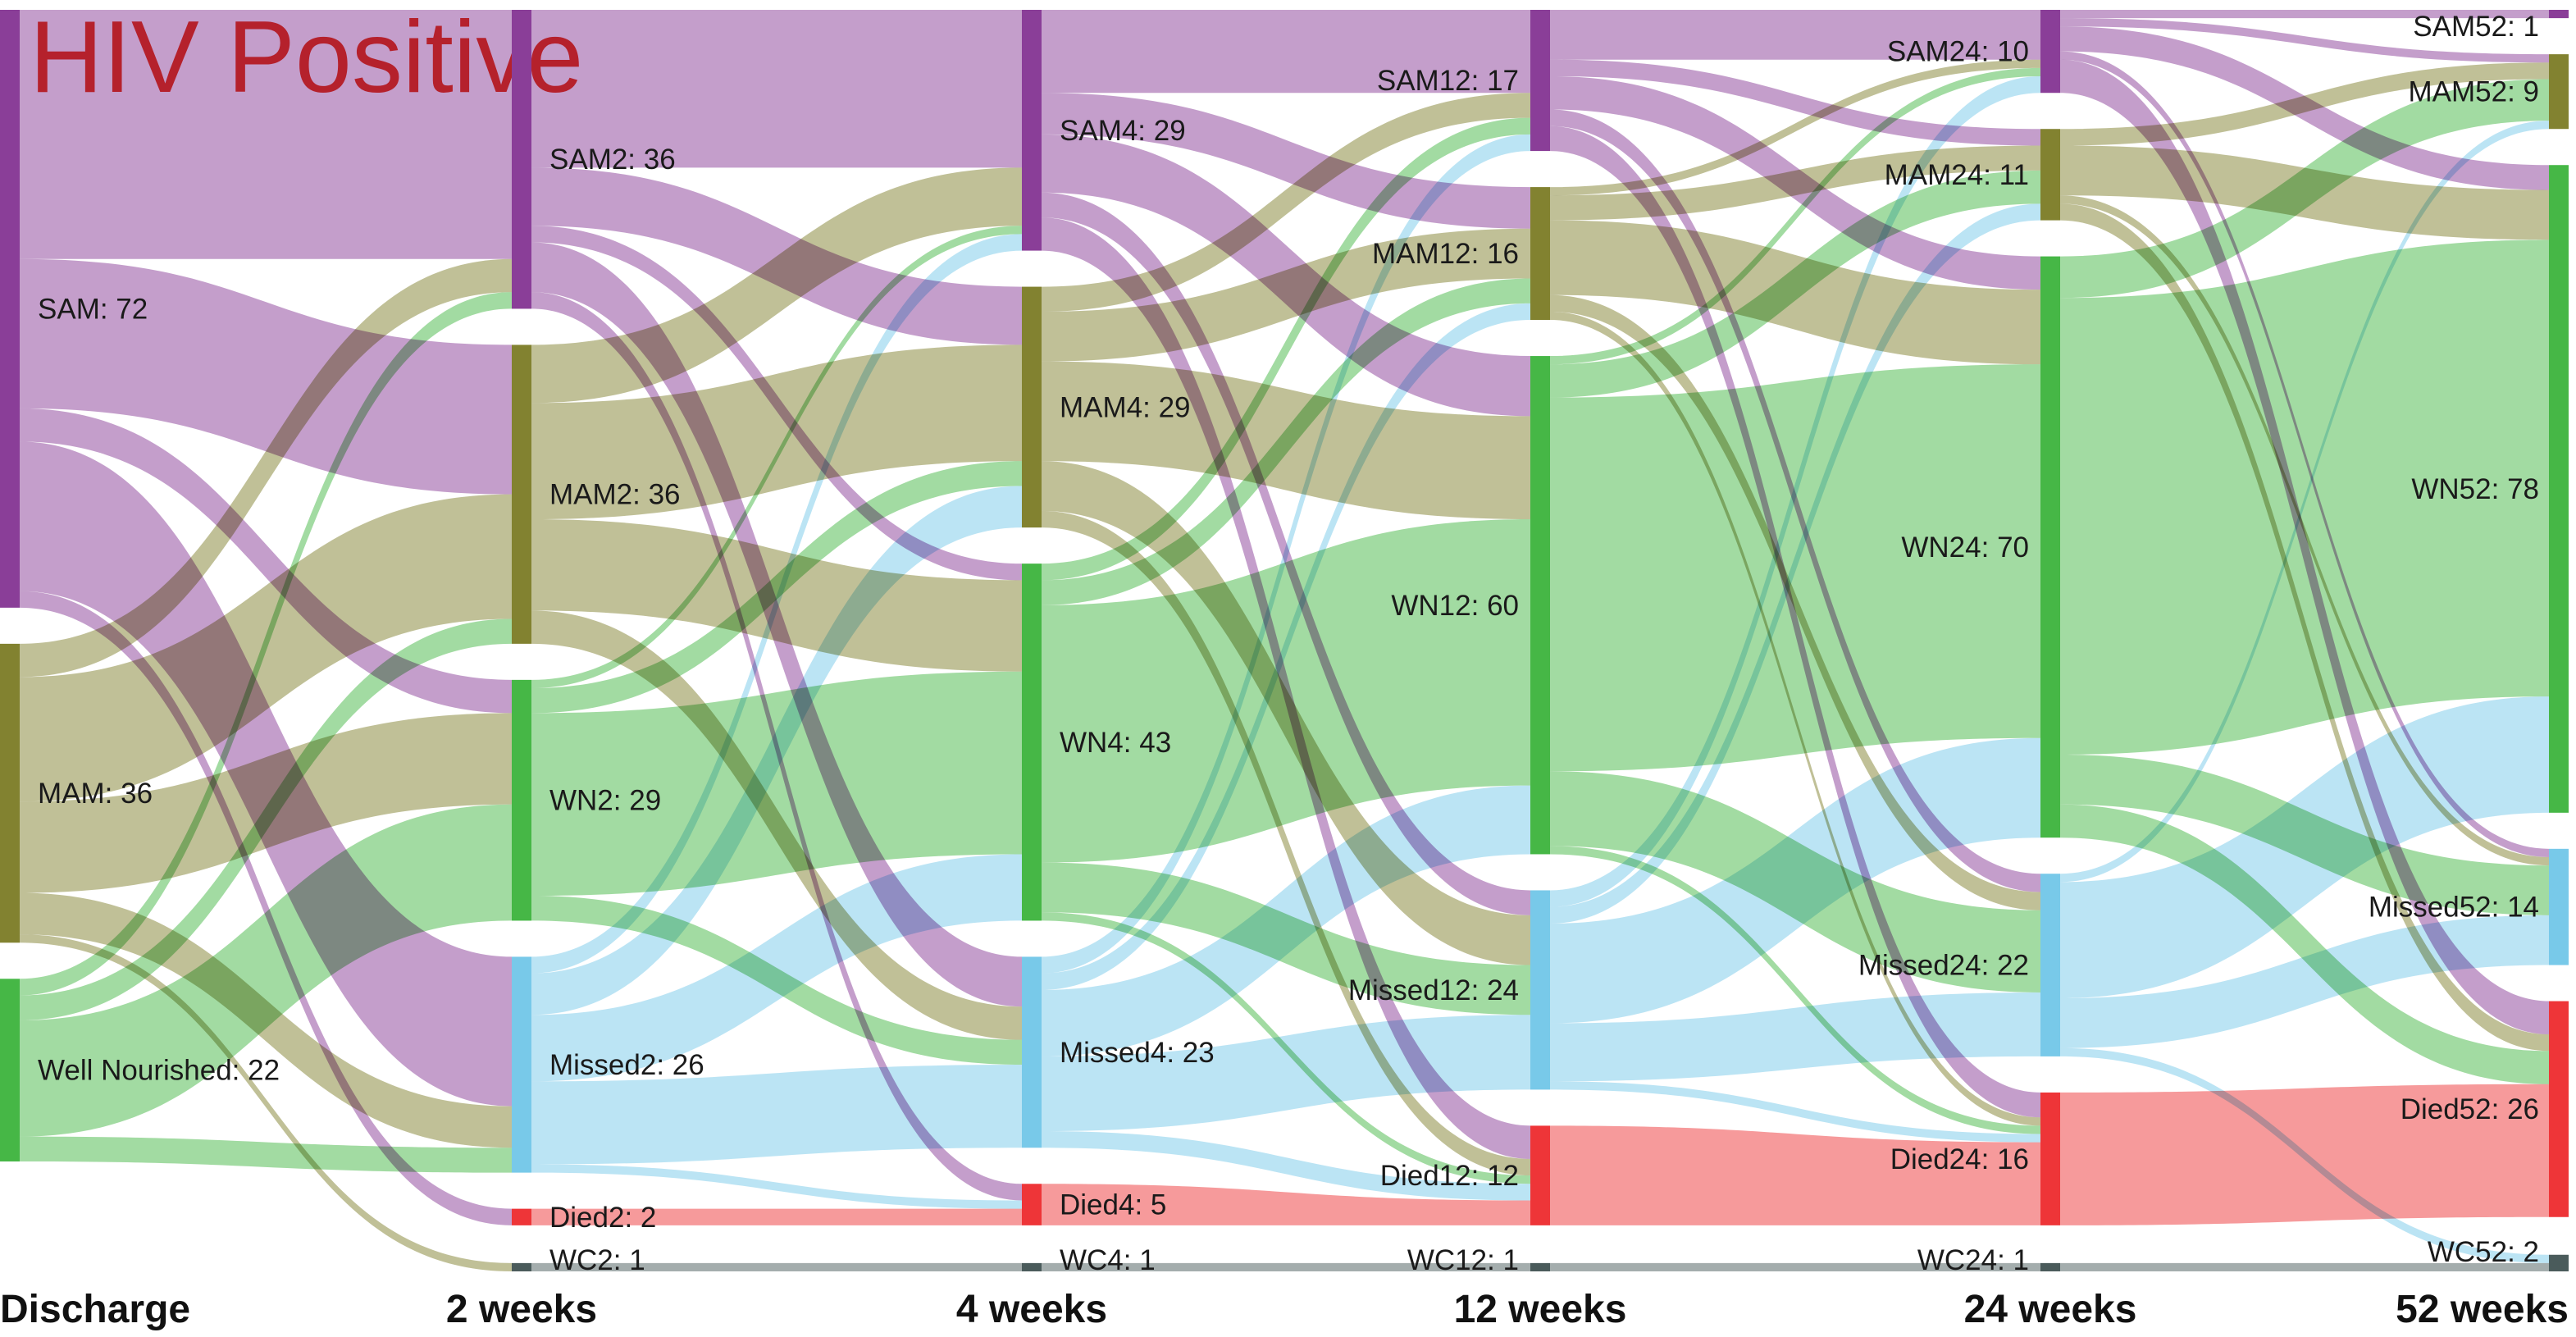 The width and height of the screenshot is (2576, 1337). What do you see at coordinates (2050, 547) in the screenshot?
I see `node-WN24` at bounding box center [2050, 547].